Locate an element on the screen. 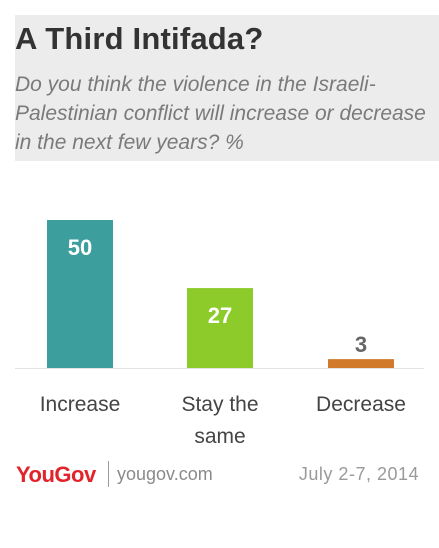 Image resolution: width=439 pixels, height=548 pixels. bar-increase is located at coordinates (80, 294).